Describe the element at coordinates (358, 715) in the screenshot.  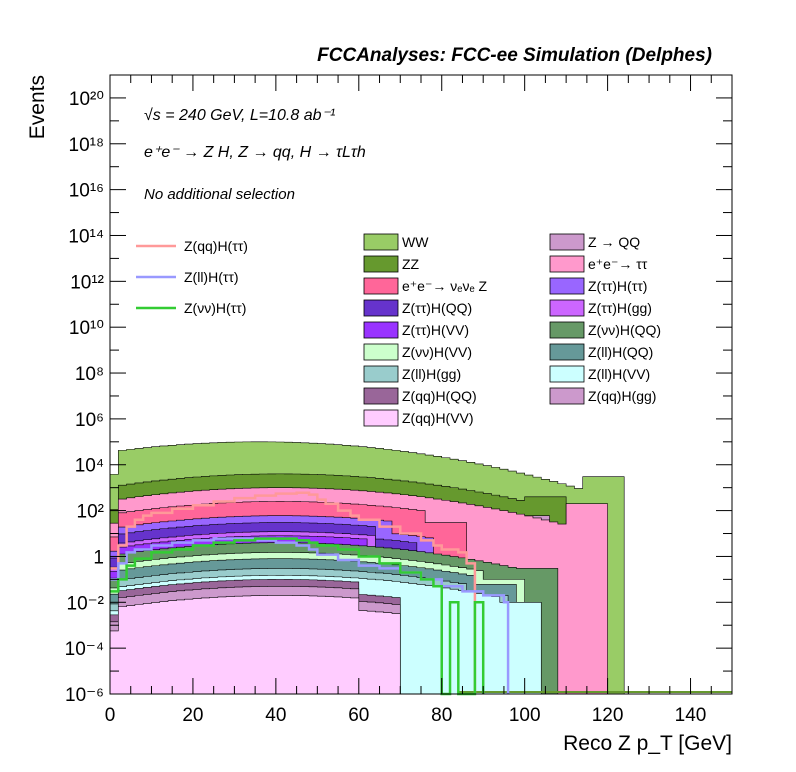
I see `x-tick-label-3: 60` at that location.